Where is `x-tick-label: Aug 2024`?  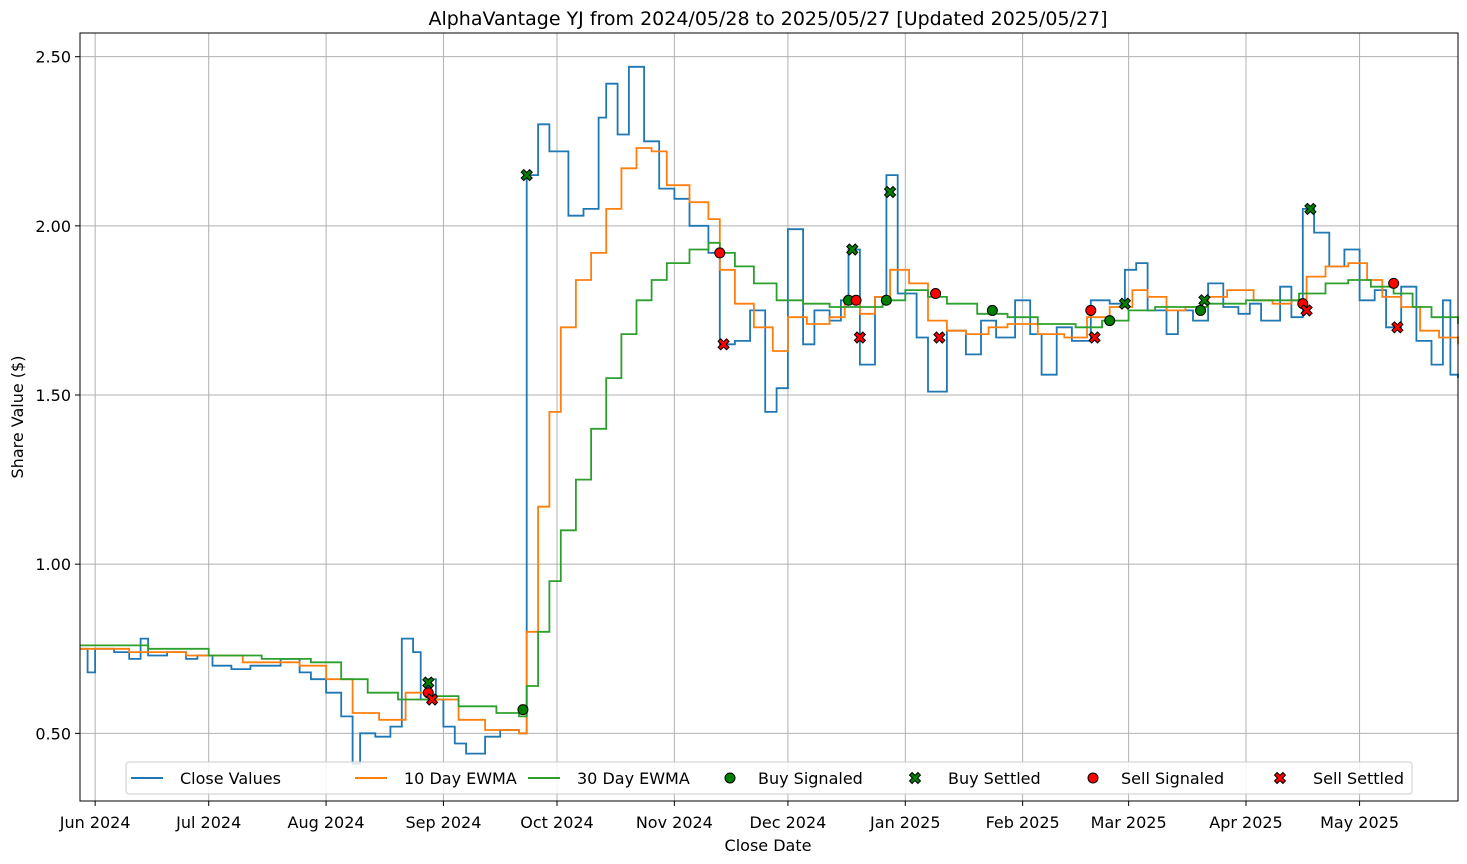 x-tick-label: Aug 2024 is located at coordinates (326, 822).